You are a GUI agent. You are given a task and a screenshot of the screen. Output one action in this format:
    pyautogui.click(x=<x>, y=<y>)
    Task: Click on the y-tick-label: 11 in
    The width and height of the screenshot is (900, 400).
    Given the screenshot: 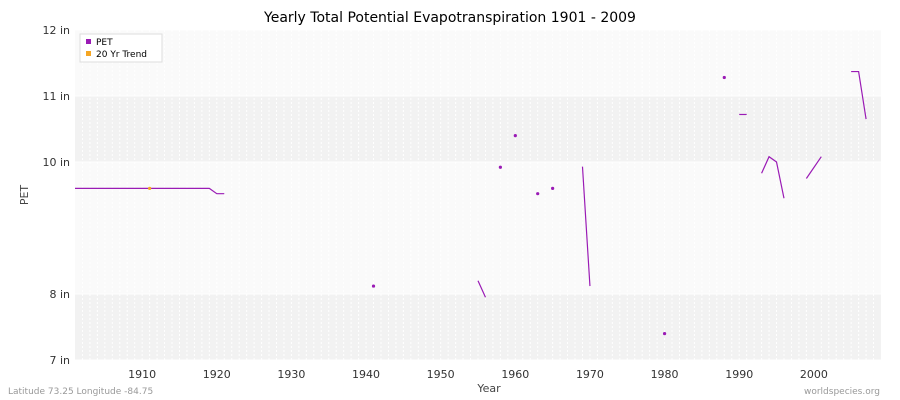 What is the action you would take?
    pyautogui.click(x=56, y=96)
    